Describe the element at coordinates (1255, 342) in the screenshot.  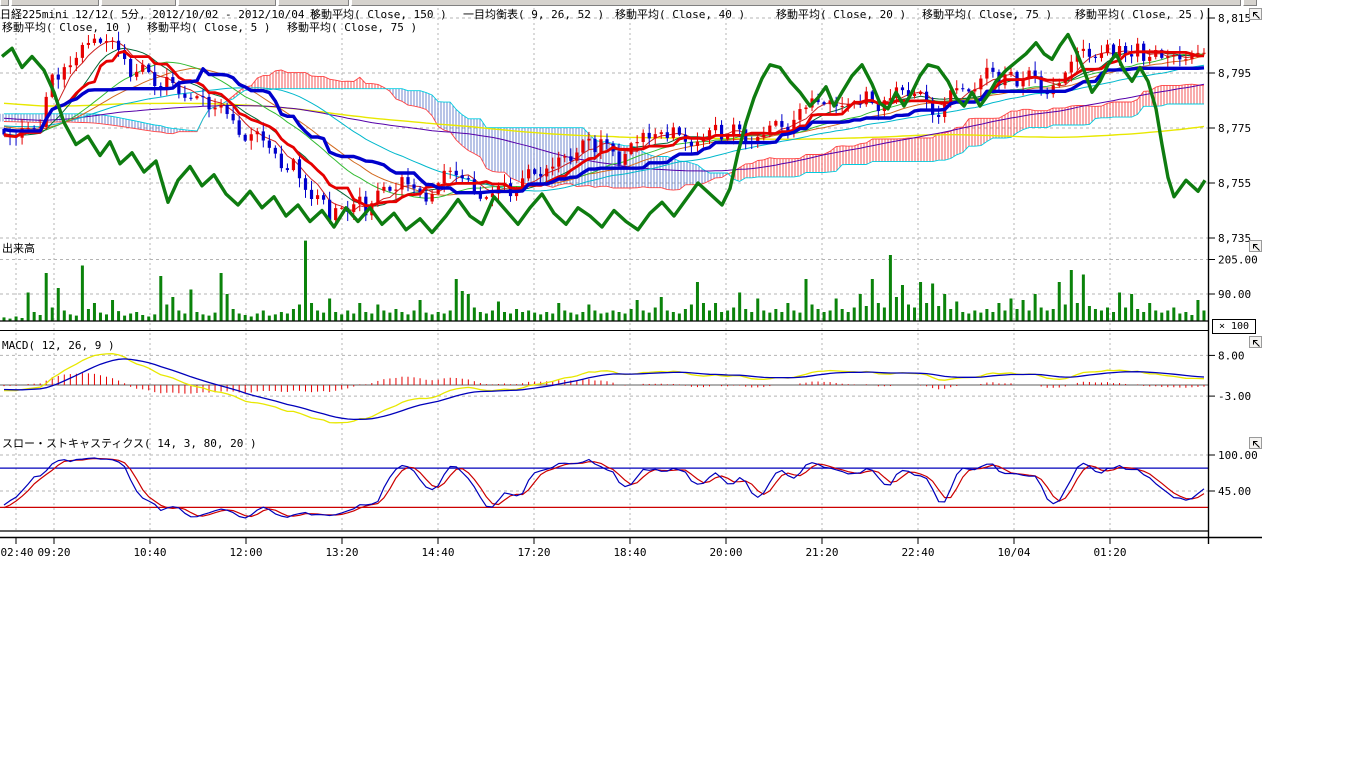
I see `macd-panel-corner-button` at that location.